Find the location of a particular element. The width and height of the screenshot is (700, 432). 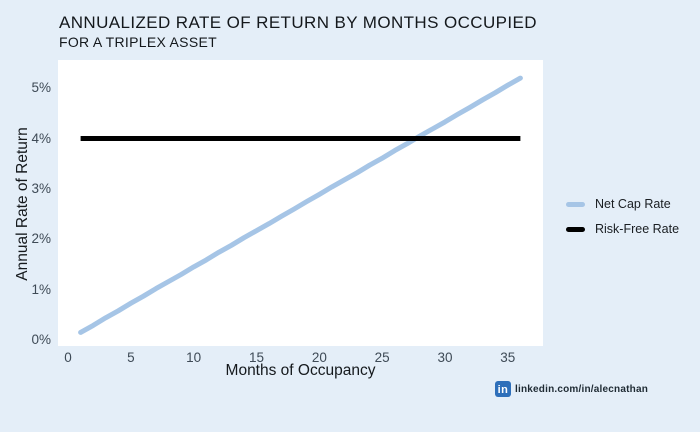

y-axis-label: Annual Rate of Return is located at coordinates (22, 204).